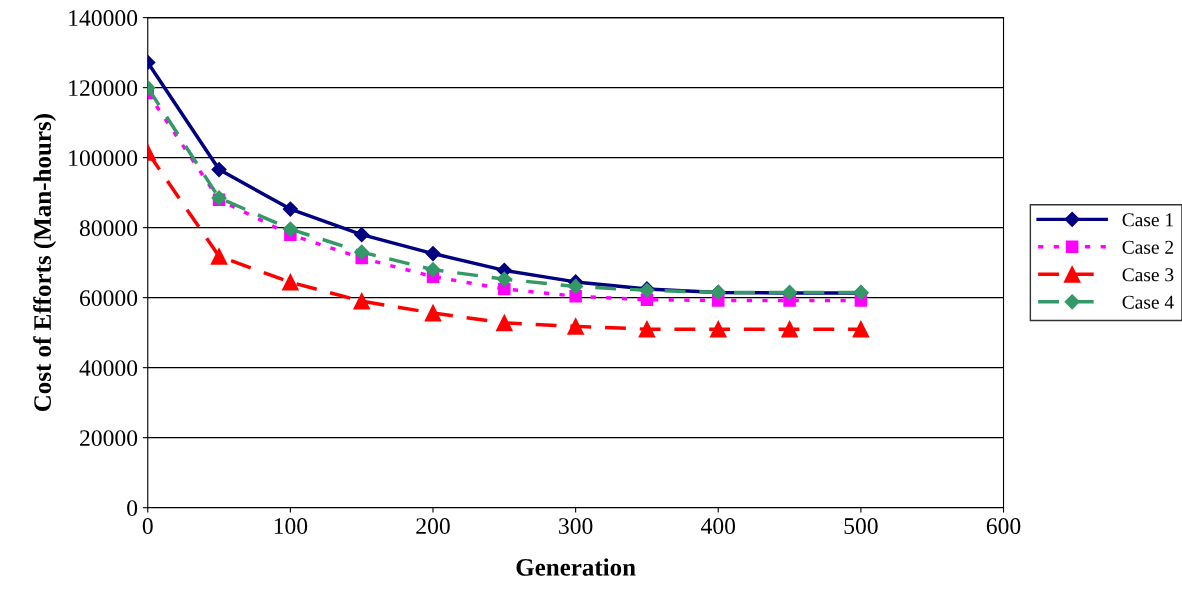  I want to click on y-tick-label: 100000, so click(103, 158).